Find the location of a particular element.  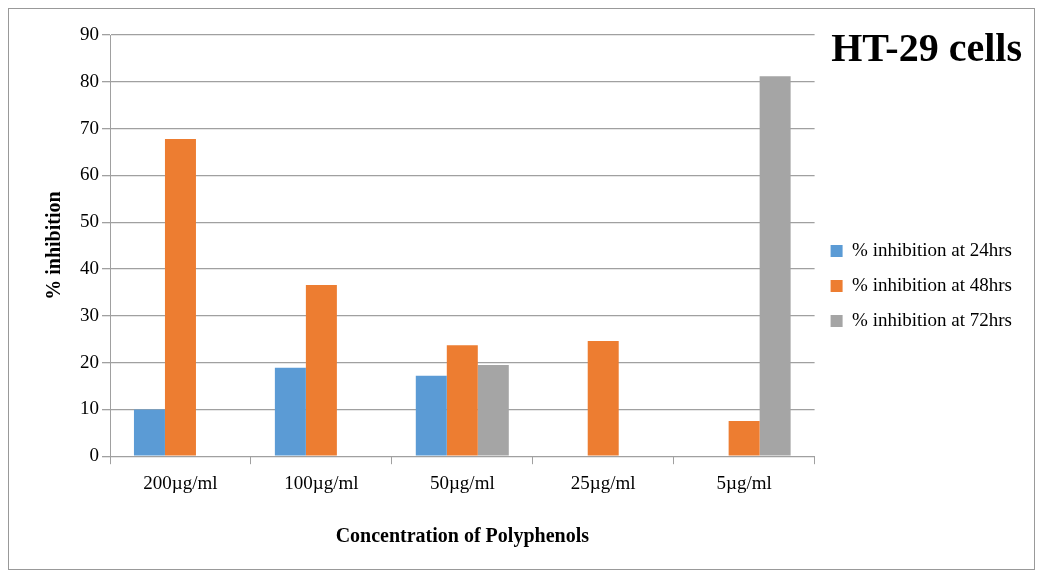

y-tick-label: 60 is located at coordinates (89, 174).